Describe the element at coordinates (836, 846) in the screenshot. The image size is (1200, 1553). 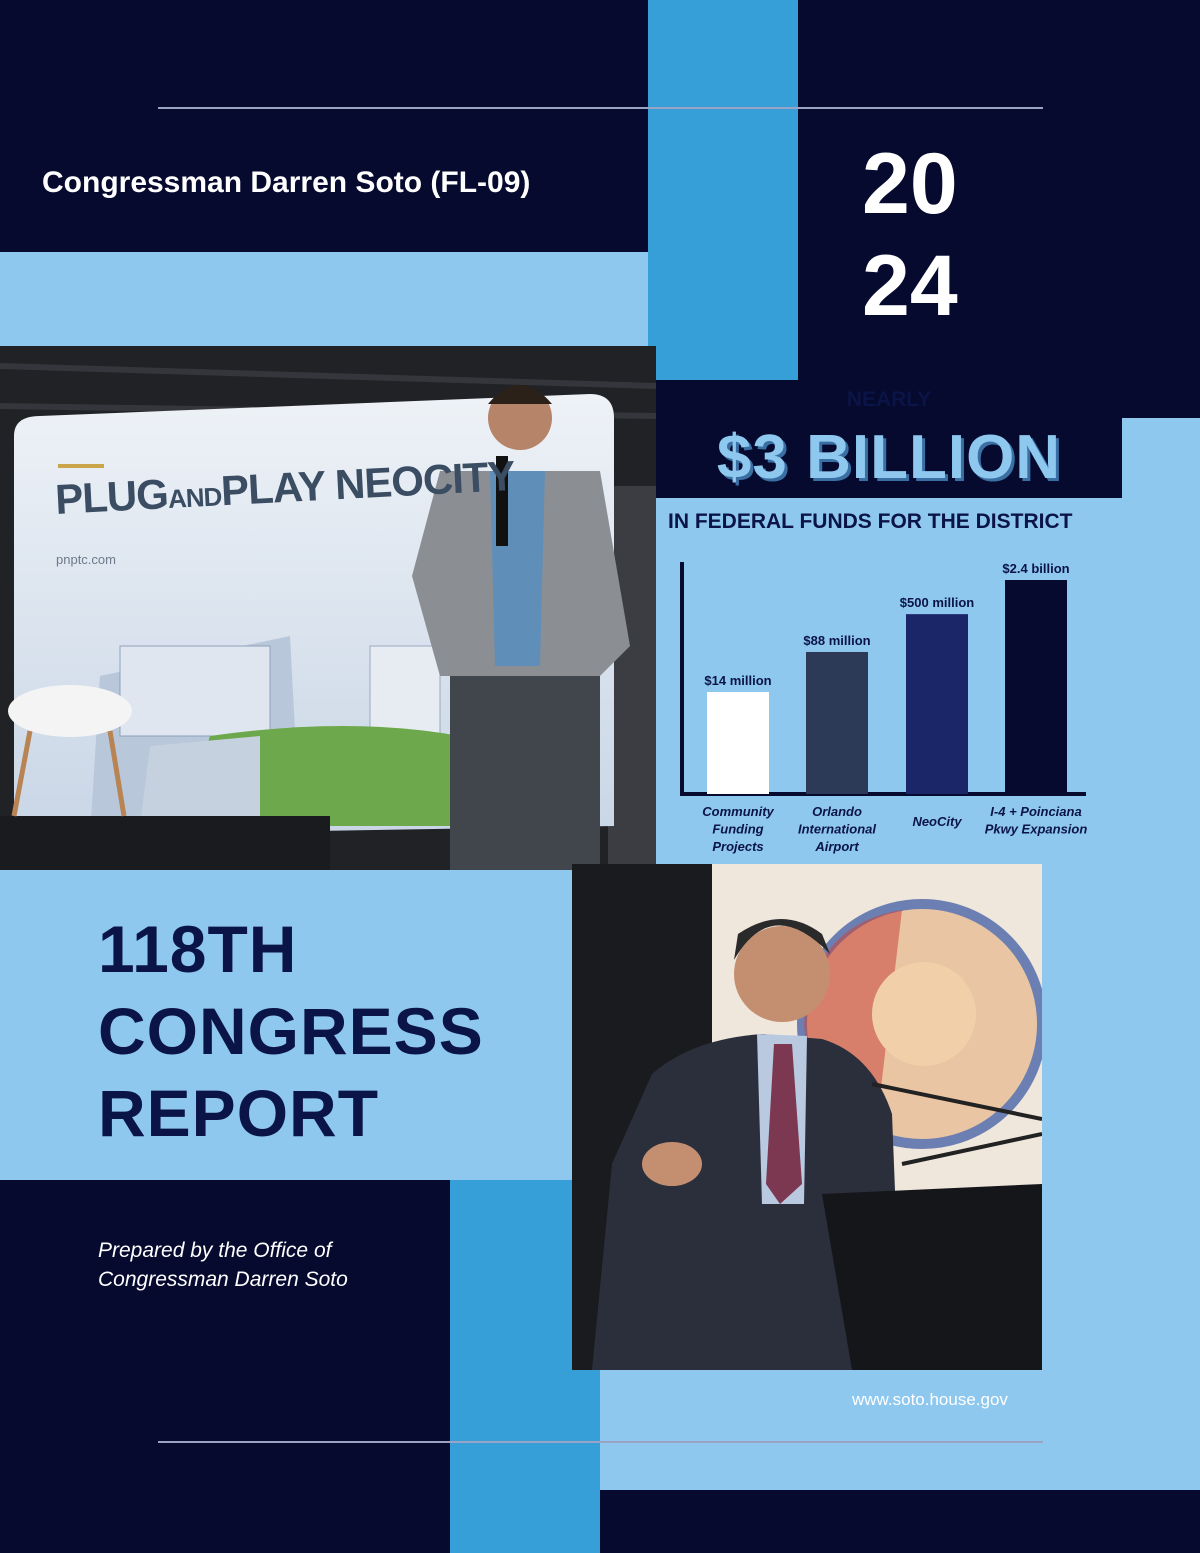
I see `category-label-2-3: Airport` at that location.